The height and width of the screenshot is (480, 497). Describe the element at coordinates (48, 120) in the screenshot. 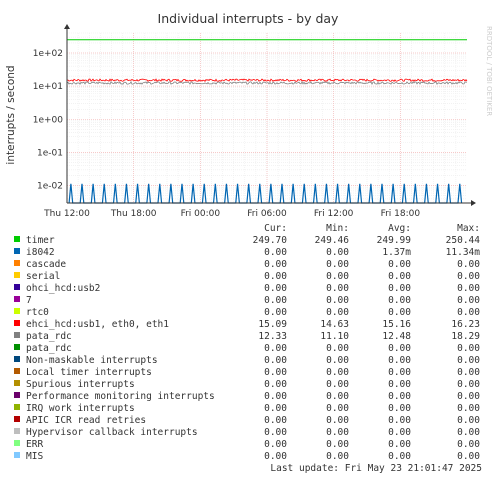

I see `y-tick-label: 1e+00` at that location.